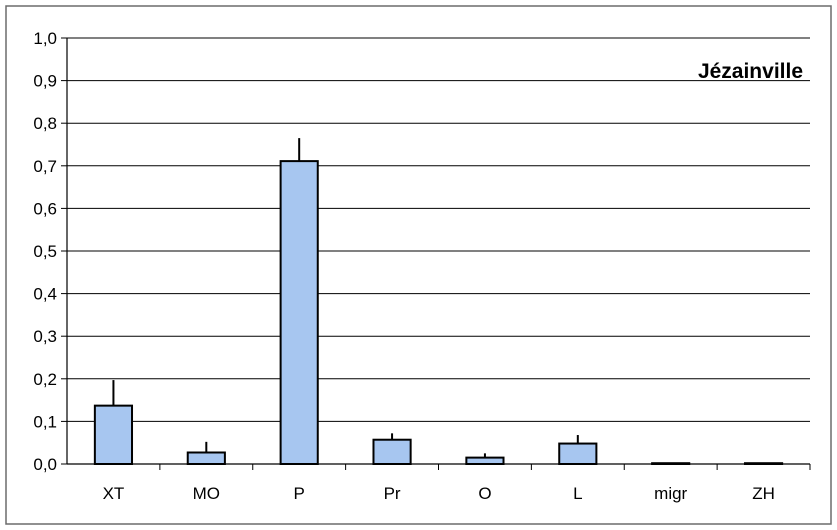 The width and height of the screenshot is (837, 530). I want to click on y-tick-label: 0,6, so click(45, 208).